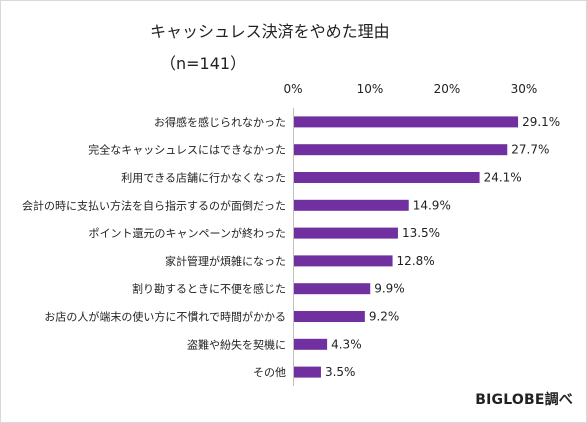  Describe the element at coordinates (524, 89) in the screenshot. I see `x-tick-label: 30%` at that location.